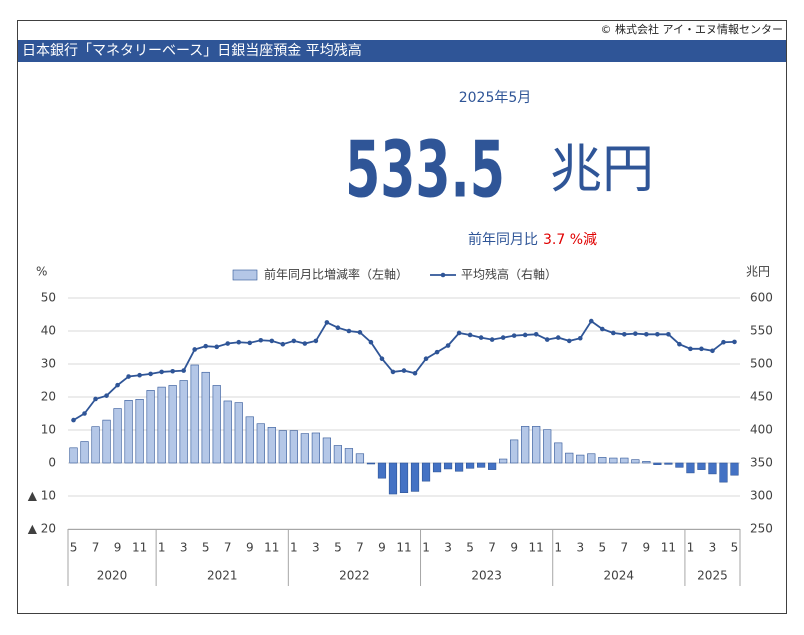 The height and width of the screenshot is (635, 804). What do you see at coordinates (425, 170) in the screenshot?
I see `headline-value: 533.5` at bounding box center [425, 170].